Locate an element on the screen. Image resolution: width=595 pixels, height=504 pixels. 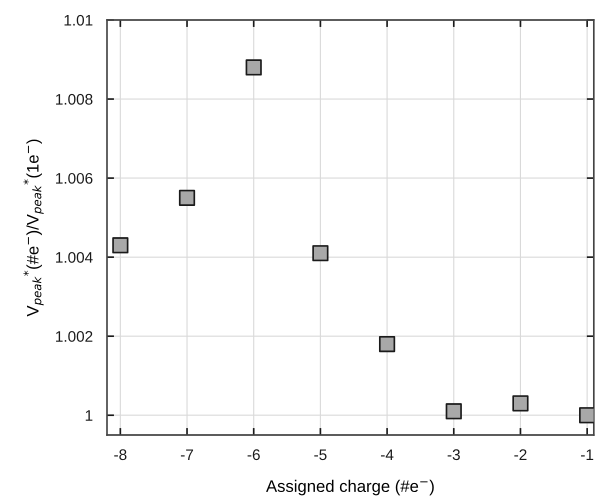
y-tick-label: 1.008 is located at coordinates (74, 99).